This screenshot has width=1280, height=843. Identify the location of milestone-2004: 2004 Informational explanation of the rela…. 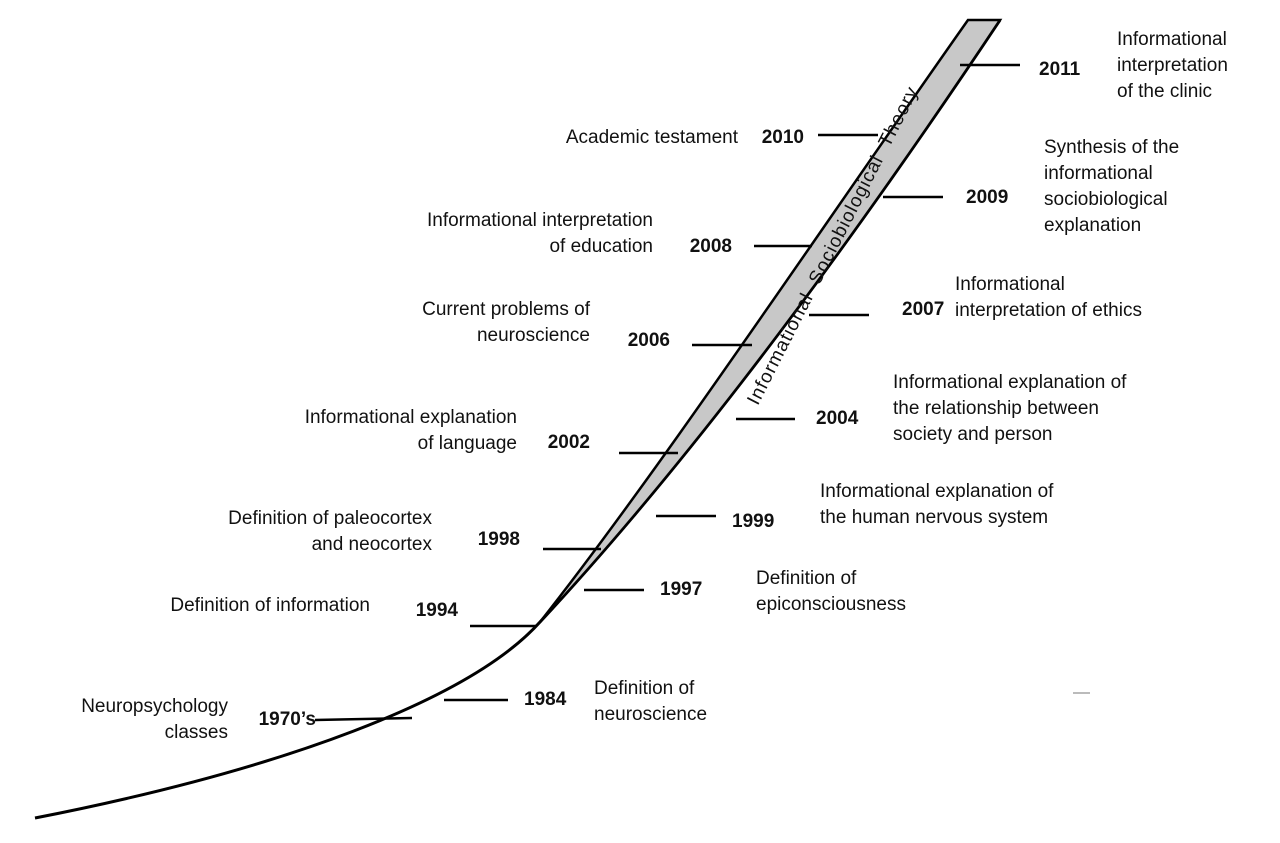
(931, 408).